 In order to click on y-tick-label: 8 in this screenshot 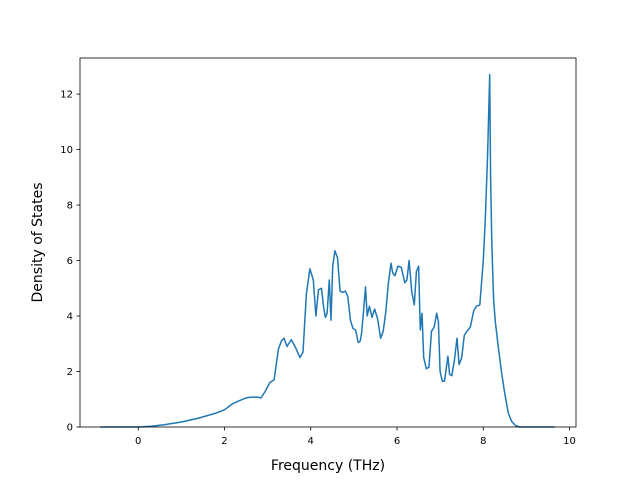, I will do `click(70, 206)`.